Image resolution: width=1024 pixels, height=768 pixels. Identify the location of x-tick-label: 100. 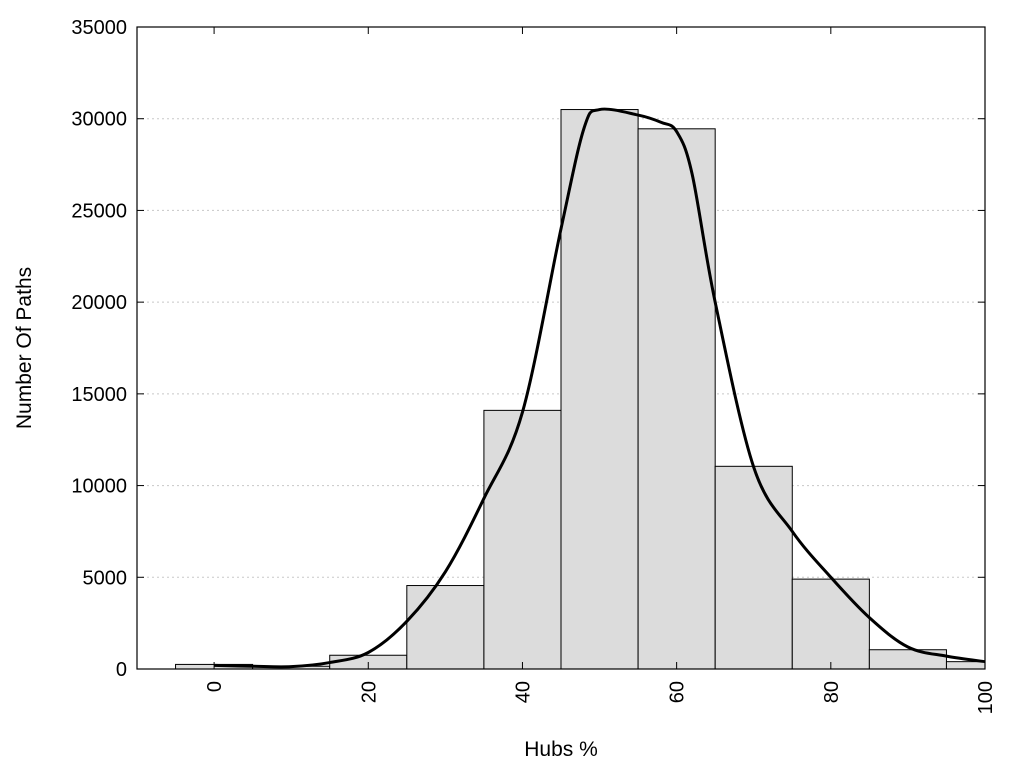
(986, 697).